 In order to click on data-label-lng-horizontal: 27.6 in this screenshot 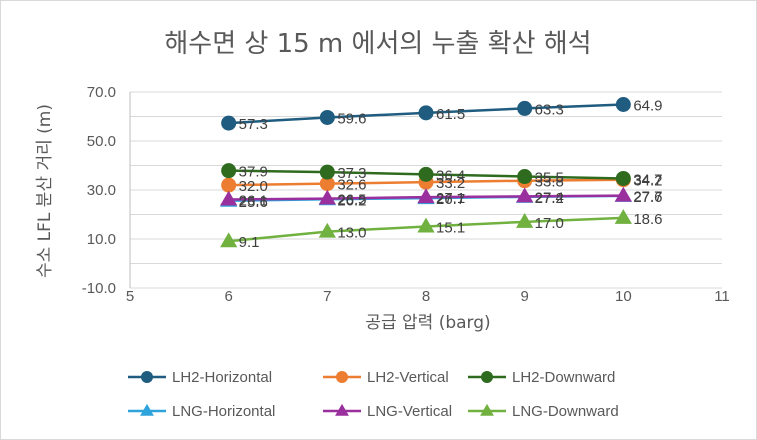, I will do `click(647, 197)`.